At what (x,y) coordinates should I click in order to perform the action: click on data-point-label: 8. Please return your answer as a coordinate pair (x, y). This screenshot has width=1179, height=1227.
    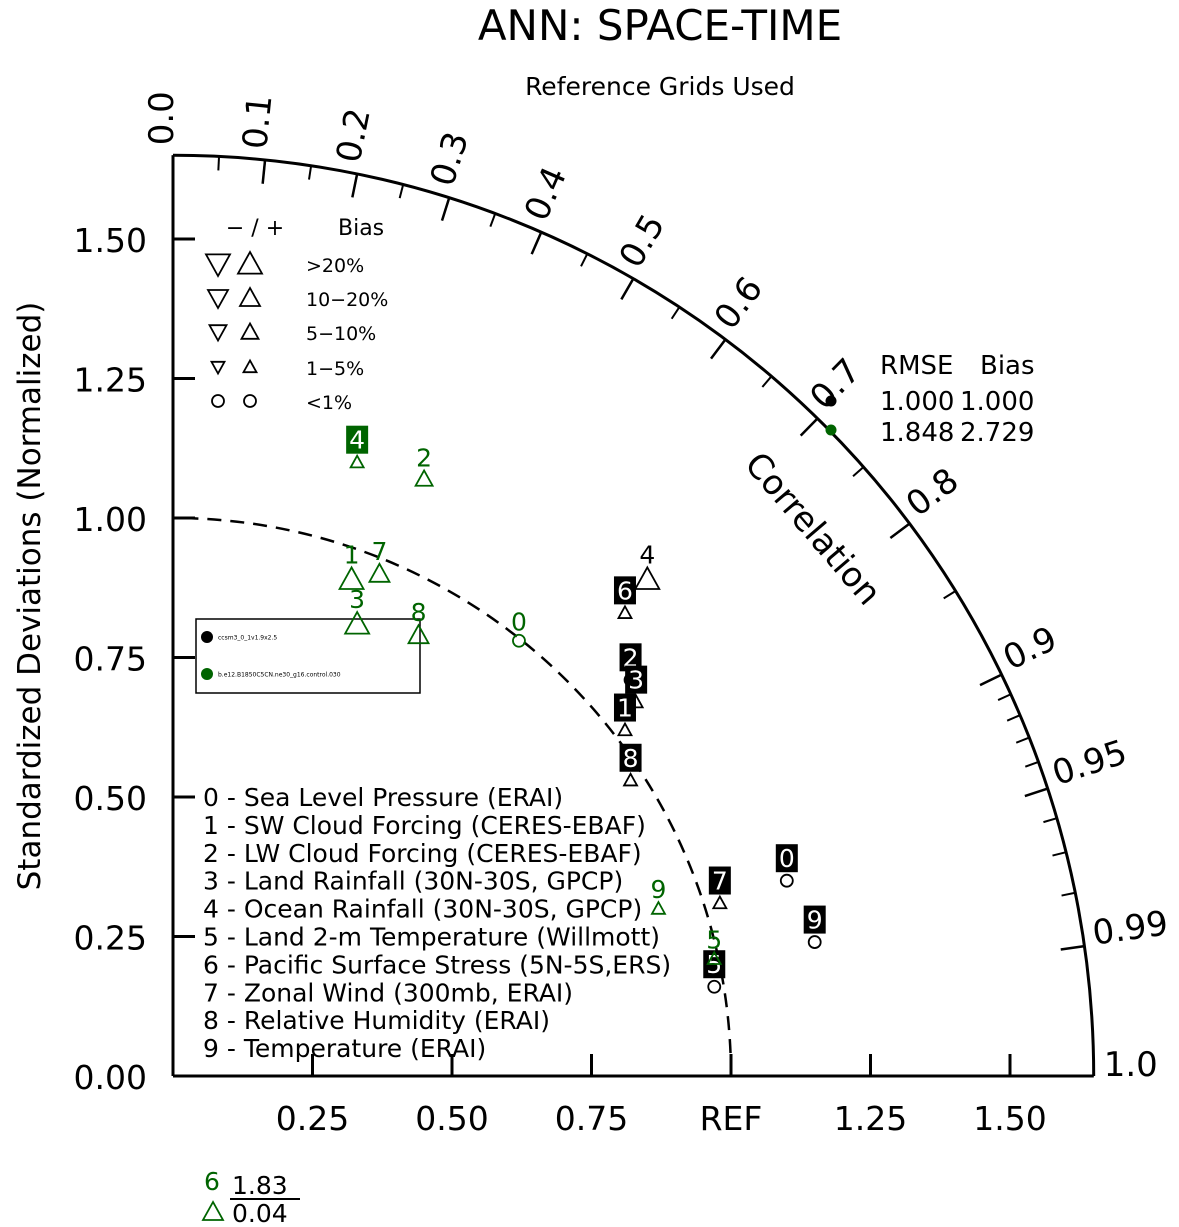
    Looking at the image, I should click on (631, 758).